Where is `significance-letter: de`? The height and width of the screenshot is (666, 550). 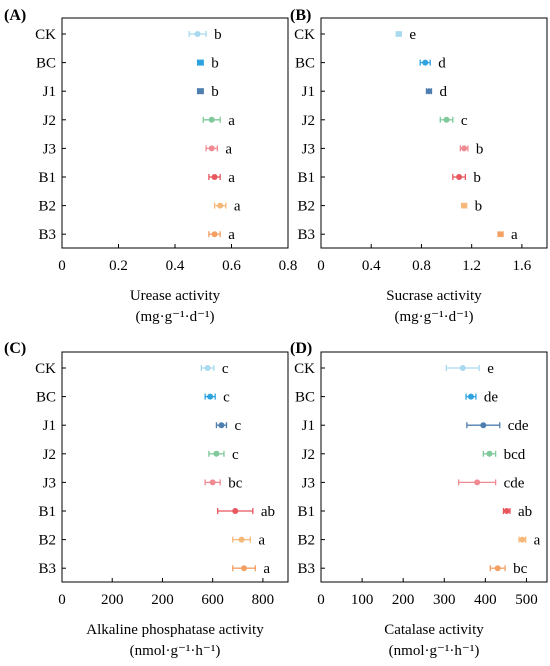 significance-letter: de is located at coordinates (491, 398).